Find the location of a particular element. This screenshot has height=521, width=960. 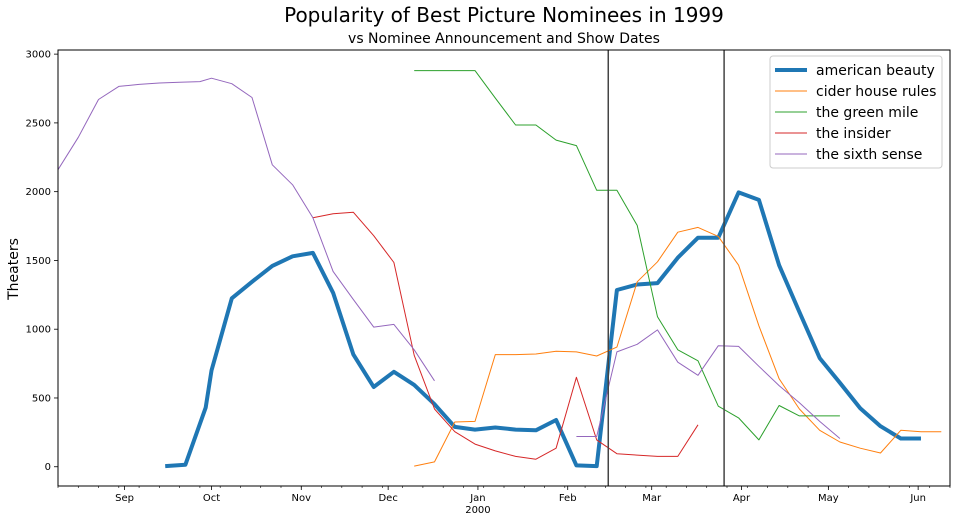

y-tick-label-500: 500 is located at coordinates (41, 398).